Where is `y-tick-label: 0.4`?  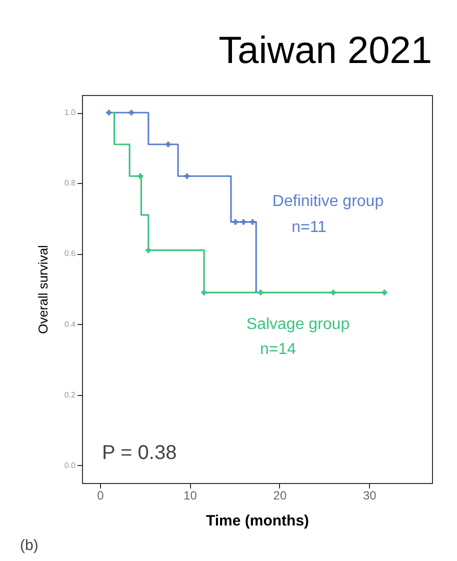 y-tick-label: 0.4 is located at coordinates (70, 324).